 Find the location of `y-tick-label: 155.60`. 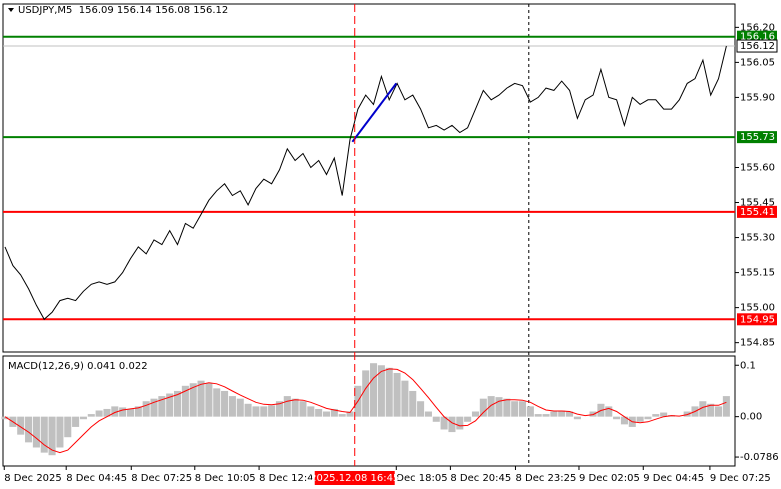

y-tick-label: 155.60 is located at coordinates (757, 167).